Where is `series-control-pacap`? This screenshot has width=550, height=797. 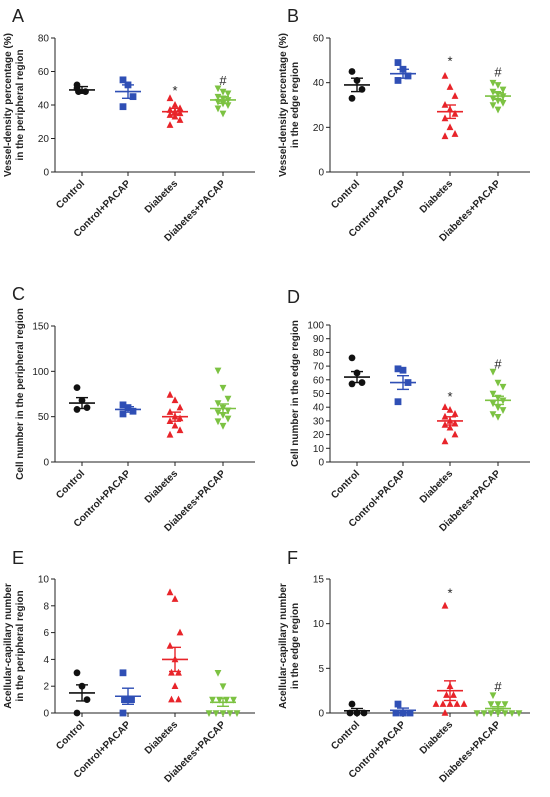
series-control-pacap is located at coordinates (128, 93).